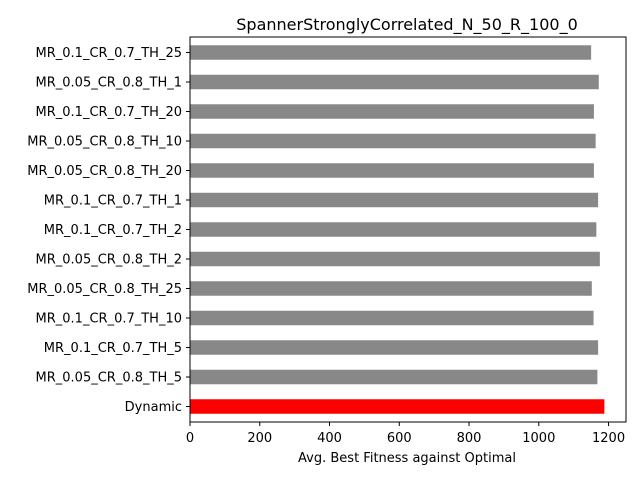 The width and height of the screenshot is (640, 480). What do you see at coordinates (104, 142) in the screenshot?
I see `y-tick-label: MR_0.05_CR_0.8_TH_10` at bounding box center [104, 142].